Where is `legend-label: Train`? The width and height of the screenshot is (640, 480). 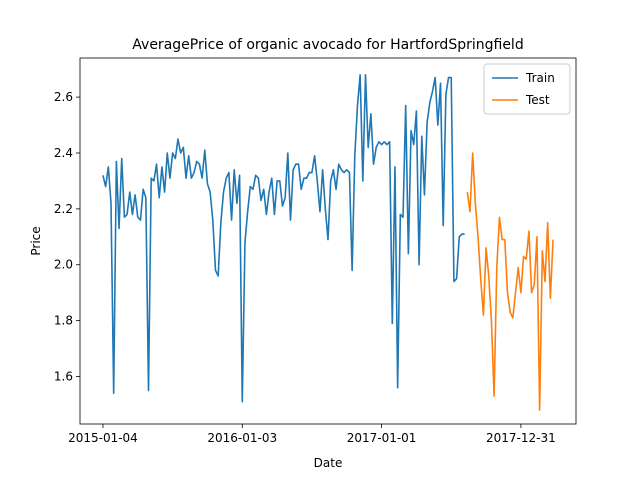 legend-label: Train is located at coordinates (540, 78).